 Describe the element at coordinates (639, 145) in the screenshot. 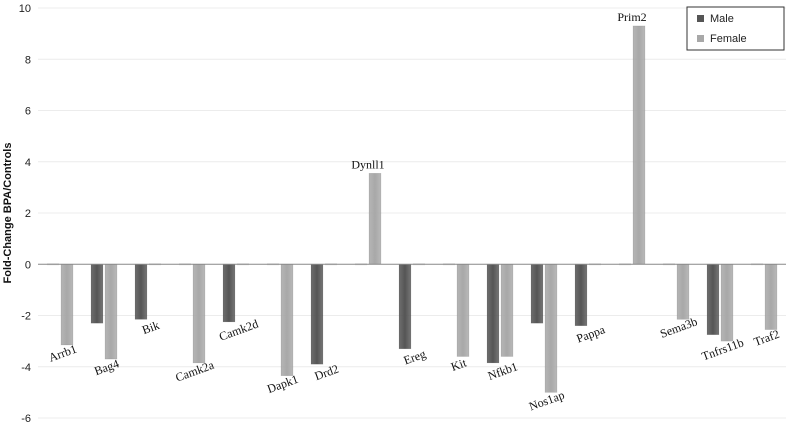

I see `bar-female-prim2` at that location.